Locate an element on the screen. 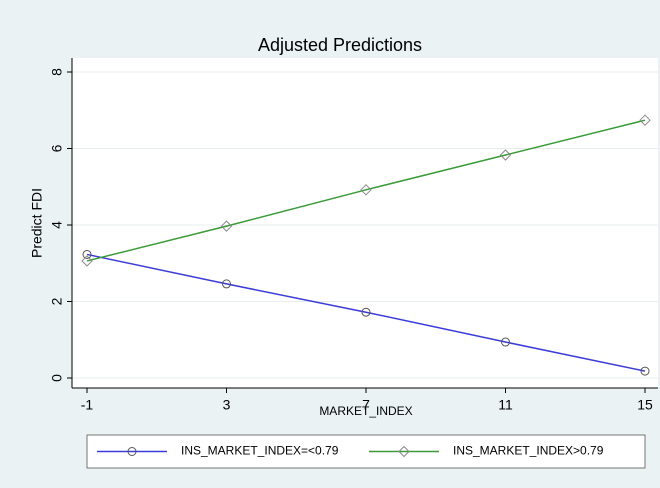 The width and height of the screenshot is (660, 488). legend-label: INS_MARKET_INDEX=<0.79 is located at coordinates (260, 451).